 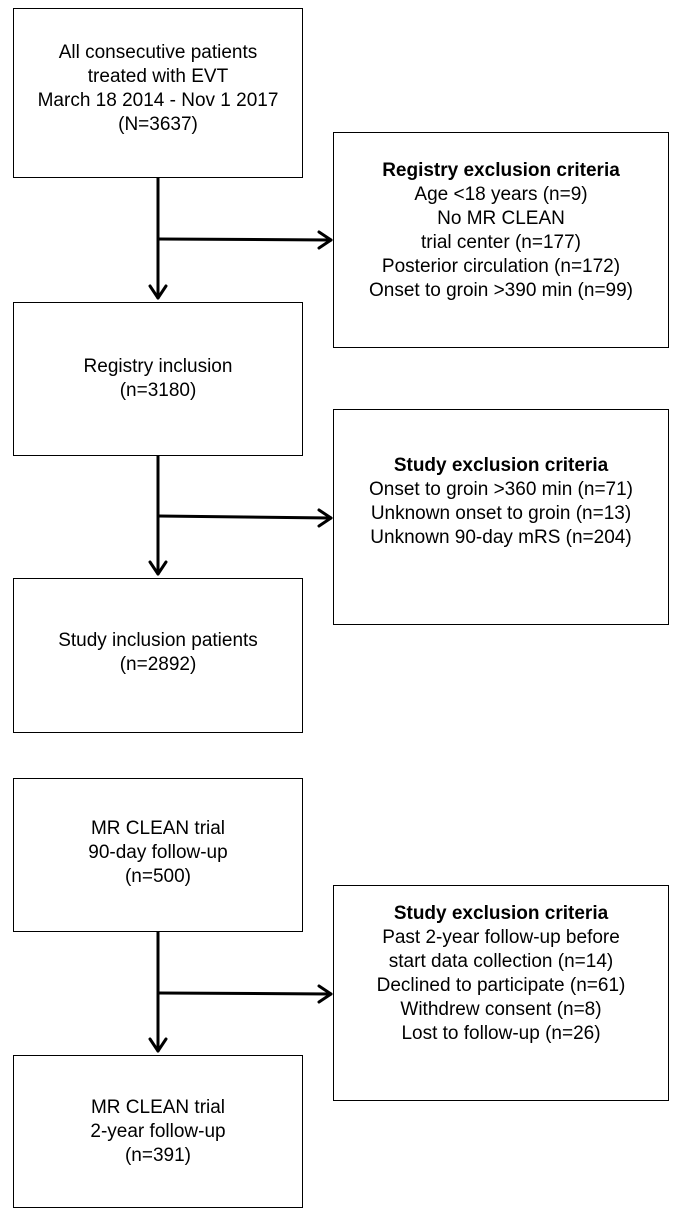 What do you see at coordinates (501, 266) in the screenshot?
I see `box-line: Posterior circulation (n=172)` at bounding box center [501, 266].